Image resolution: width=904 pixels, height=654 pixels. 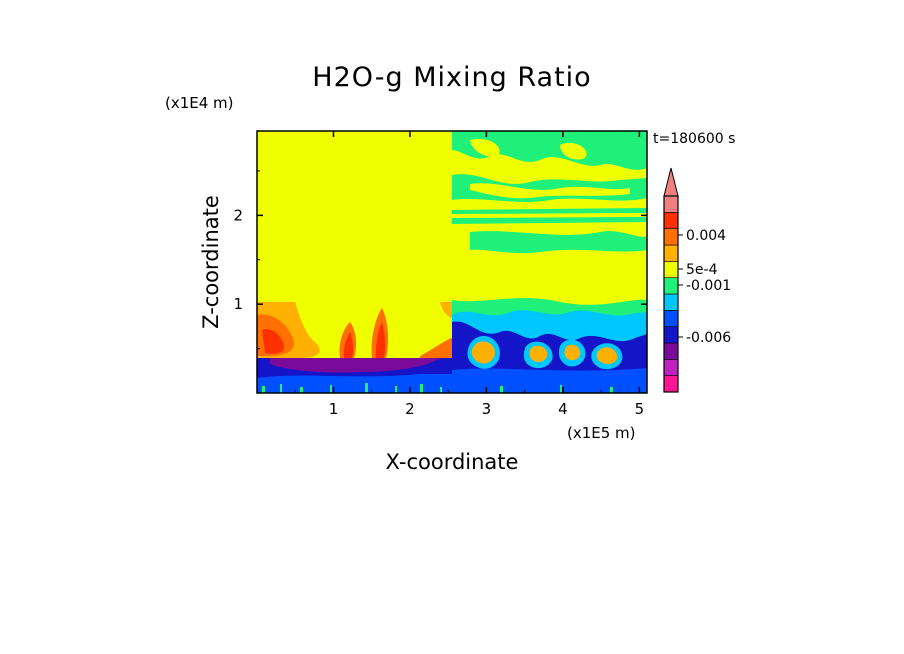 I want to click on x-tick-label: 3, so click(x=487, y=409).